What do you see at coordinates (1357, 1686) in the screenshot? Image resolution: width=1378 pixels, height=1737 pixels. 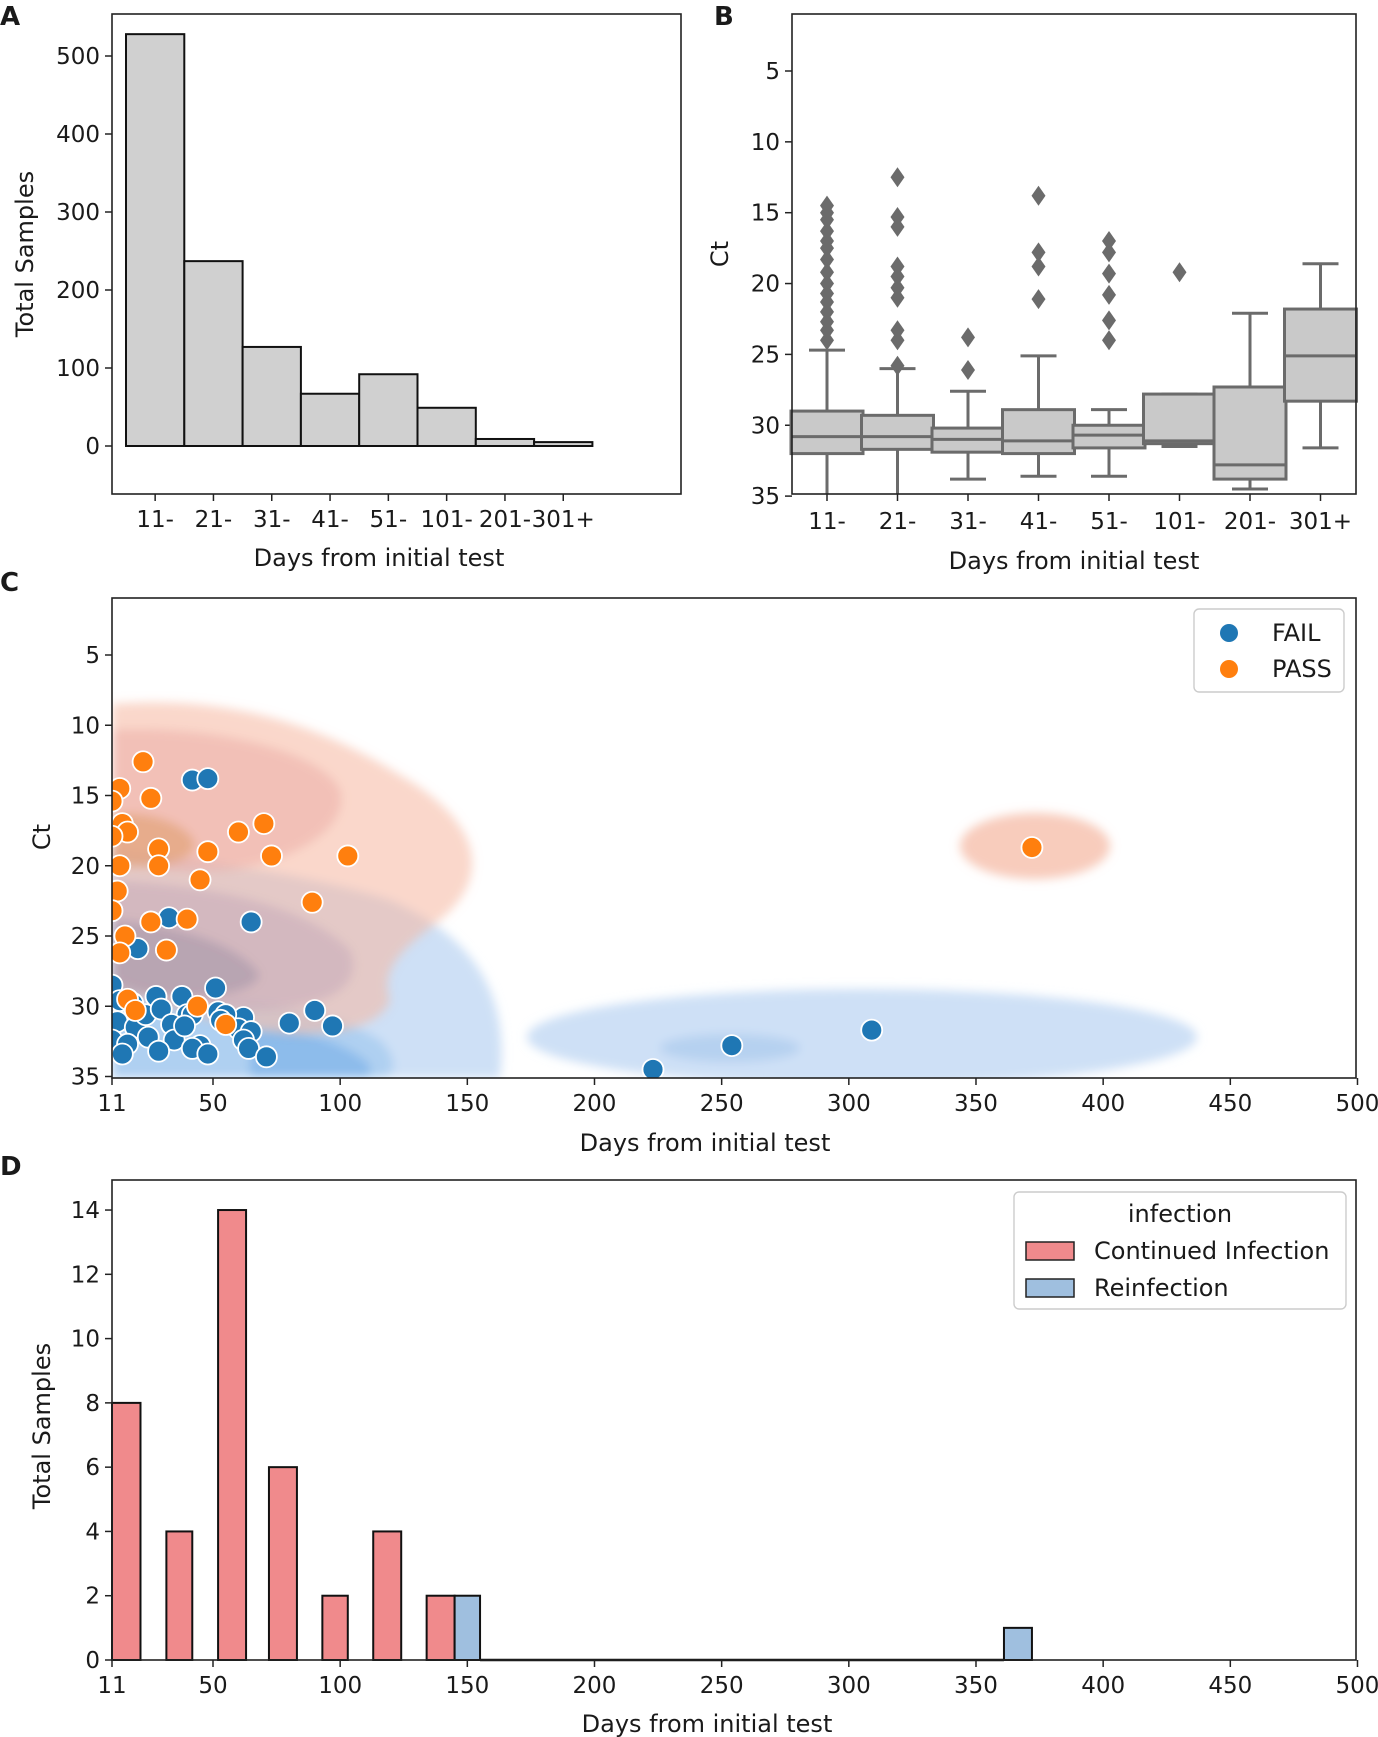 I see `d-xtick-label: 500` at bounding box center [1357, 1686].